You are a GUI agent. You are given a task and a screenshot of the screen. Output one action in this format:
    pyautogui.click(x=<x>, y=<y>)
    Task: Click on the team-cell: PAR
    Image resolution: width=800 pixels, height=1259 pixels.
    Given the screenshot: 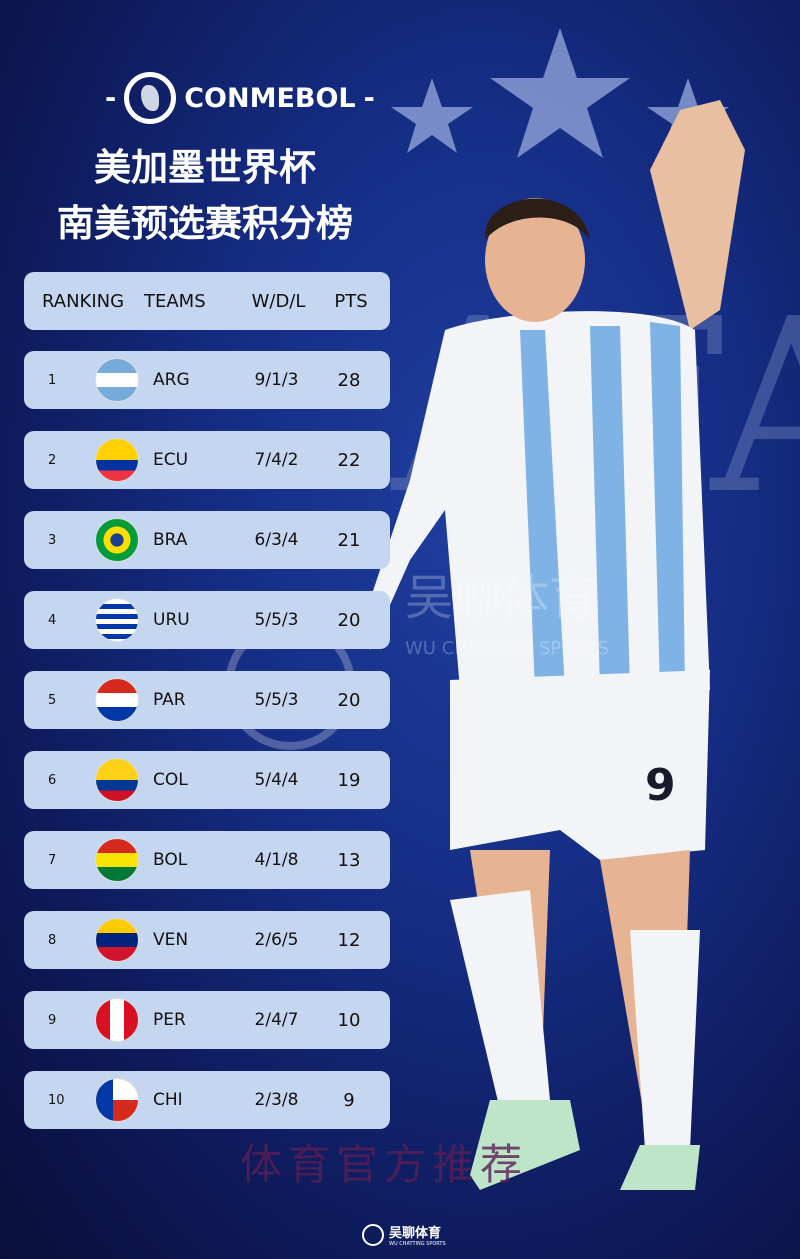 What is the action you would take?
    pyautogui.click(x=164, y=700)
    